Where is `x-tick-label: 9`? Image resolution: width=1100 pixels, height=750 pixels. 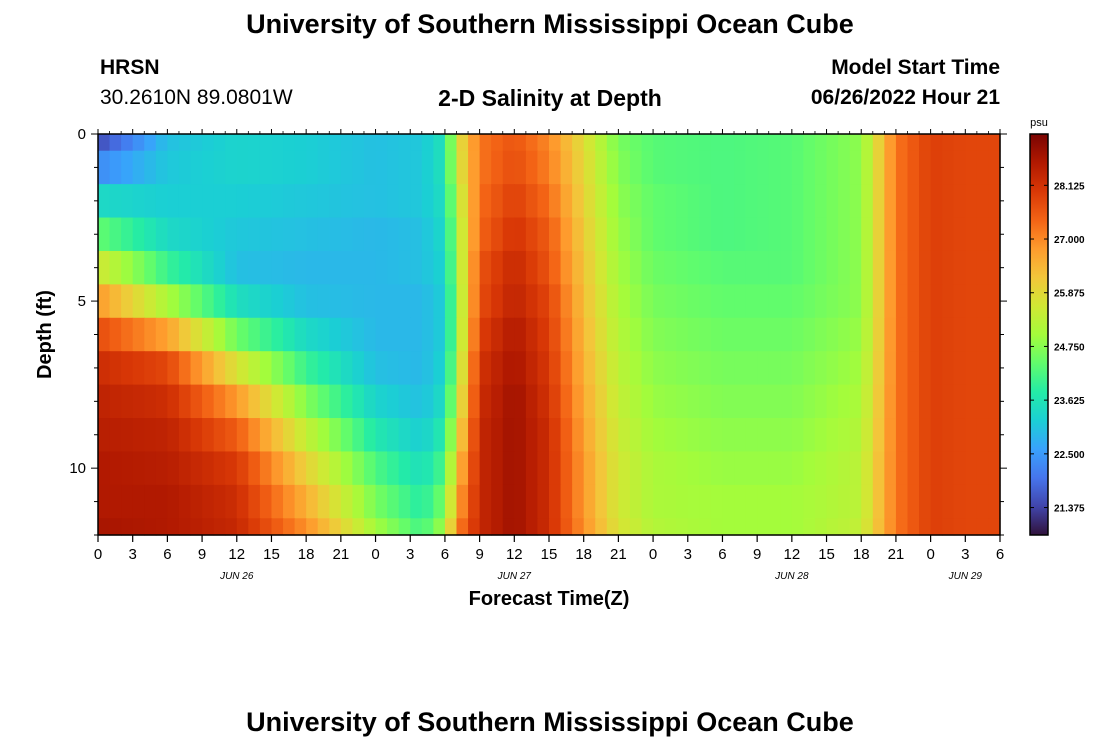
x-tick-label: 9 is located at coordinates (202, 554).